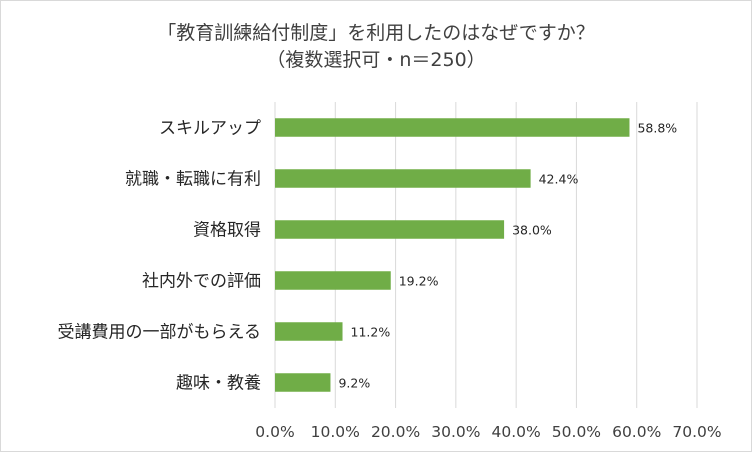 This screenshot has height=452, width=752. What do you see at coordinates (516, 432) in the screenshot?
I see `x-tick-label: 40.0%` at bounding box center [516, 432].